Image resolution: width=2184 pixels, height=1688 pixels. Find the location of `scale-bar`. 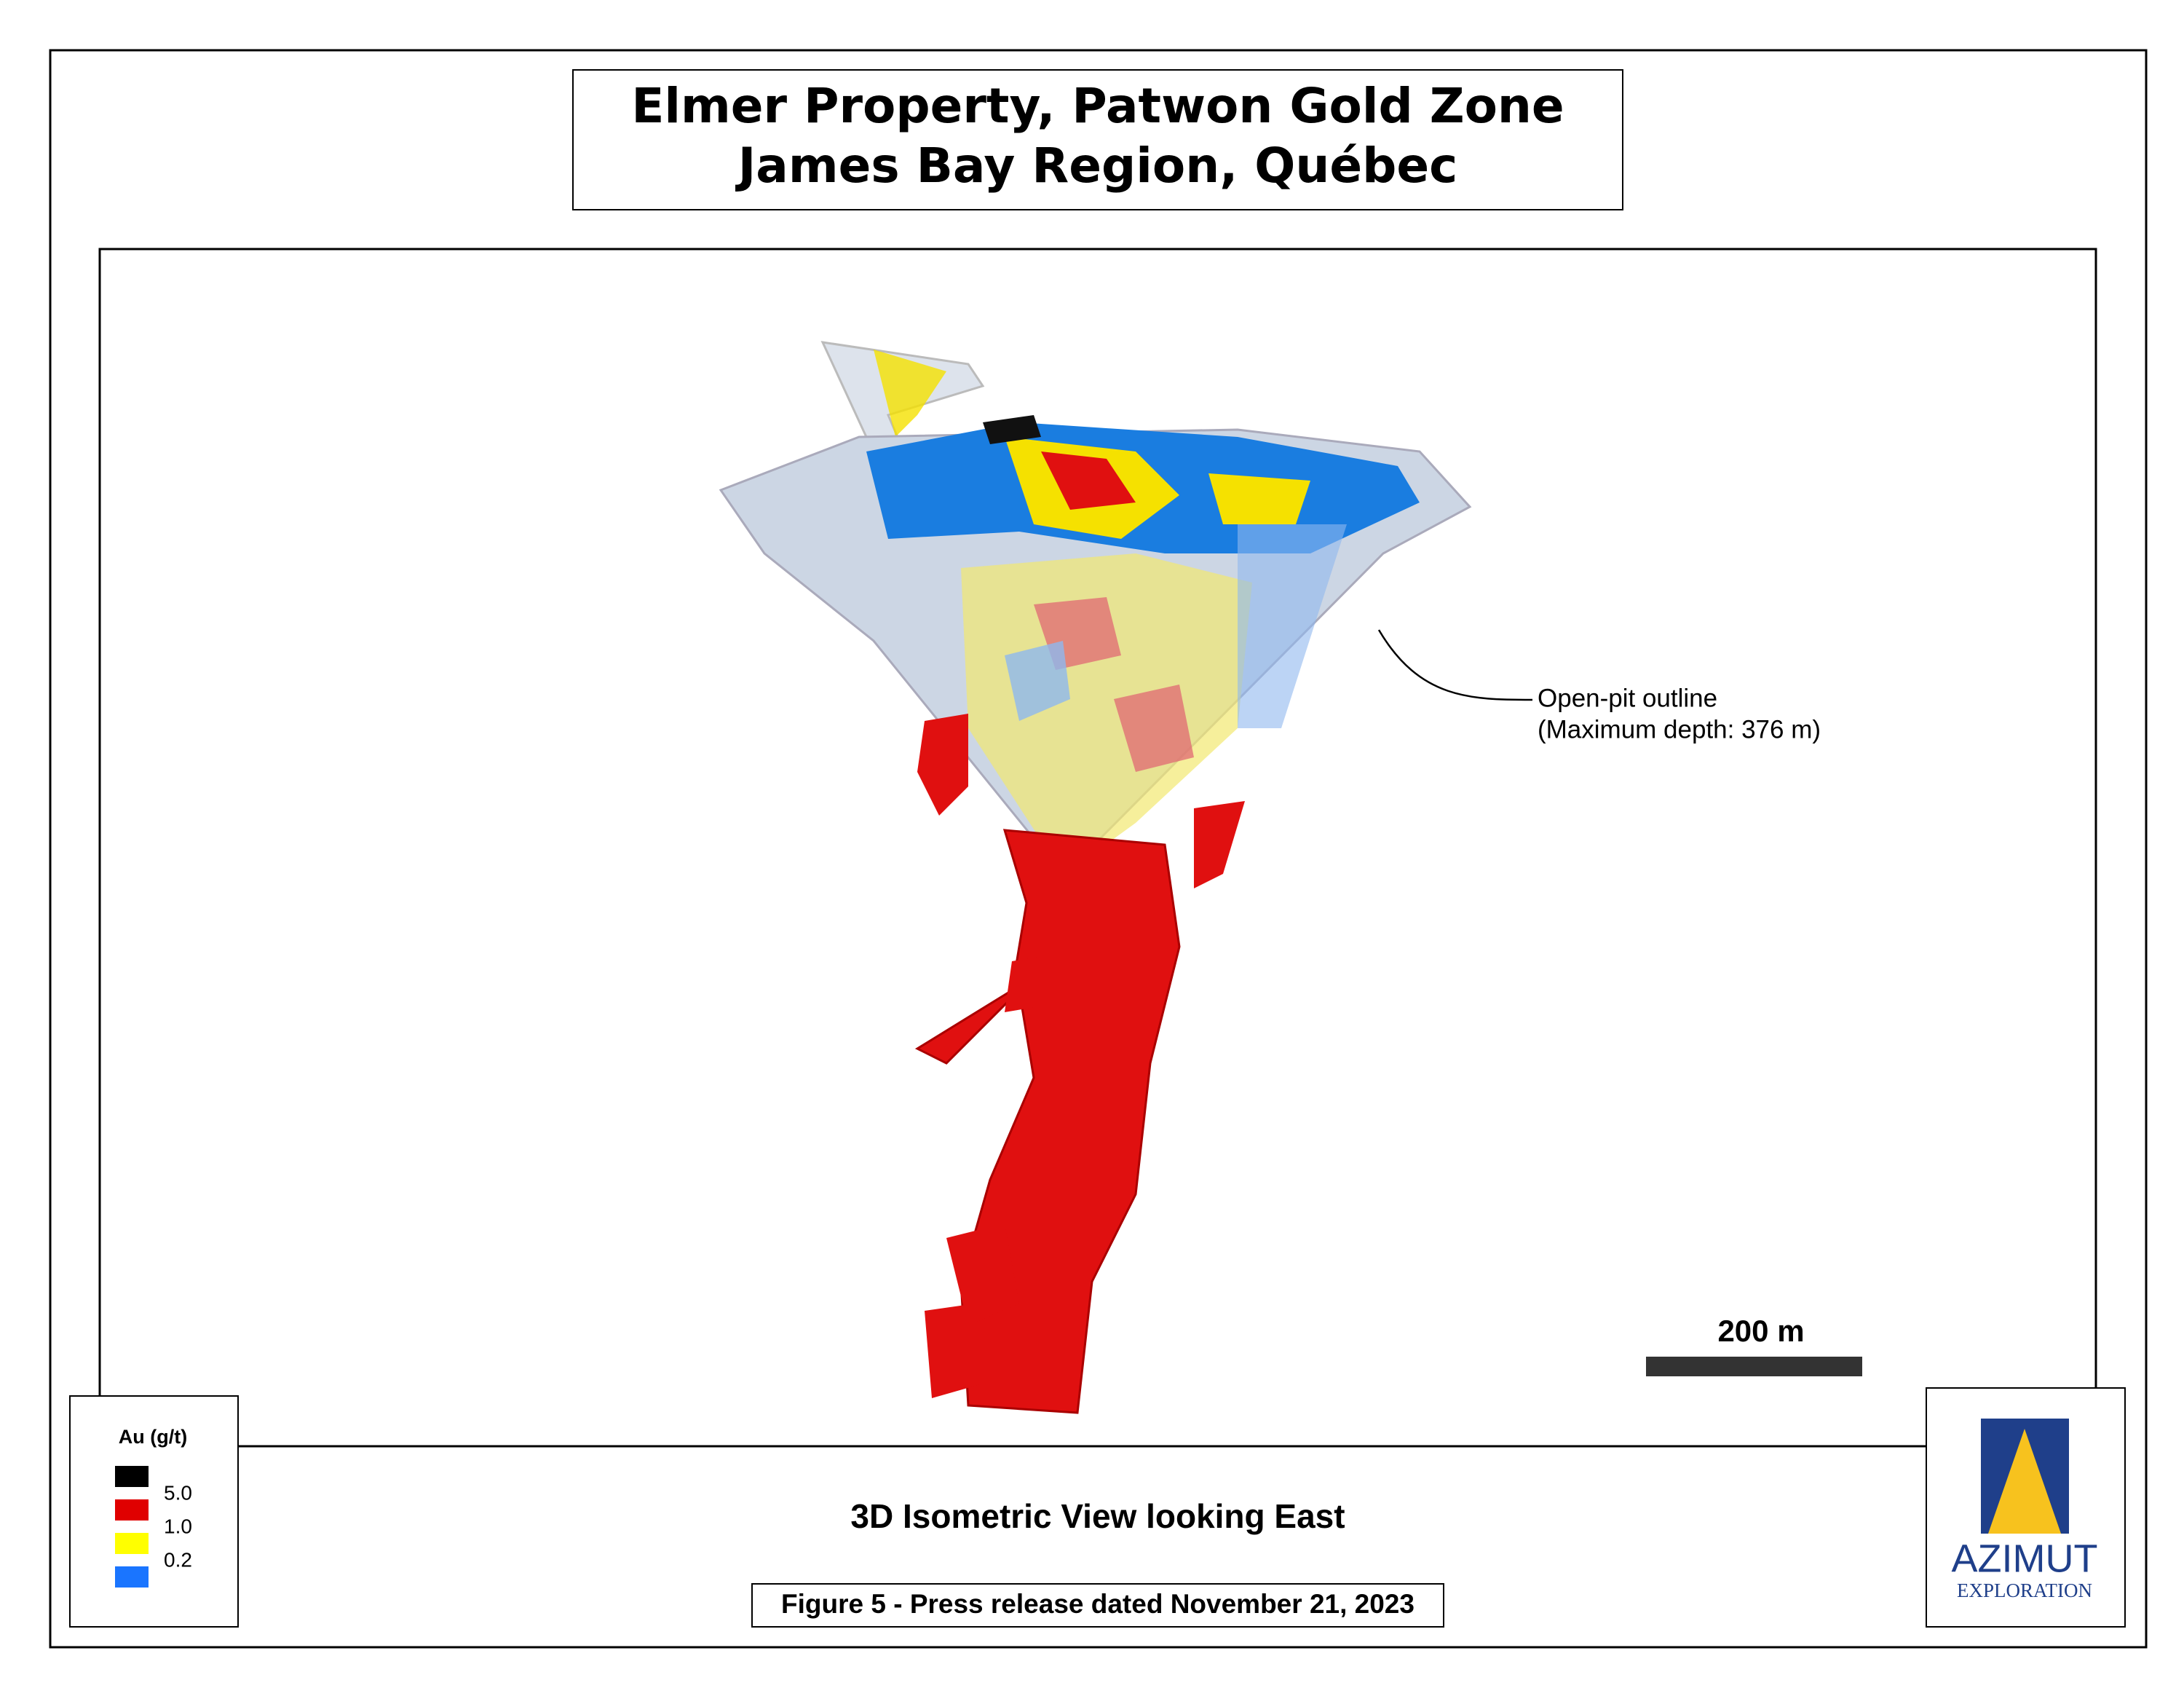

scale-bar is located at coordinates (1754, 1366).